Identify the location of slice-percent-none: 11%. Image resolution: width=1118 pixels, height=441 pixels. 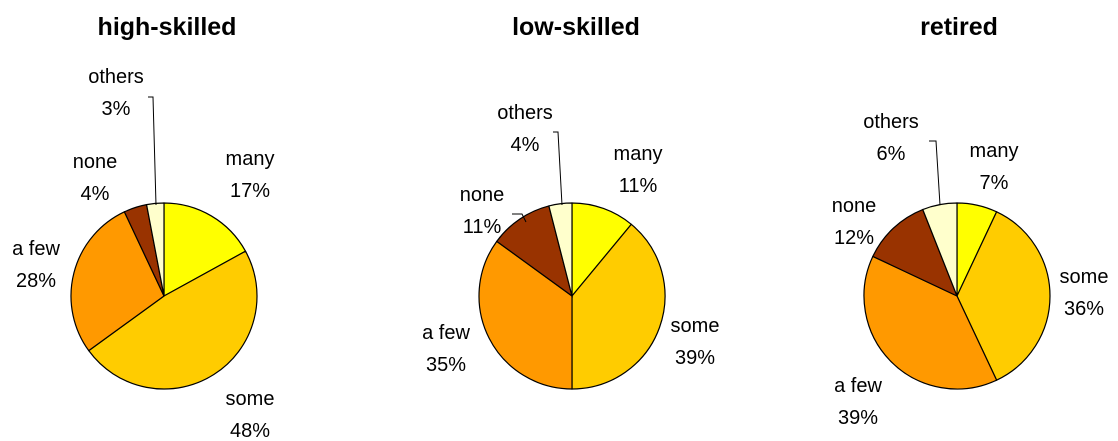
(482, 227).